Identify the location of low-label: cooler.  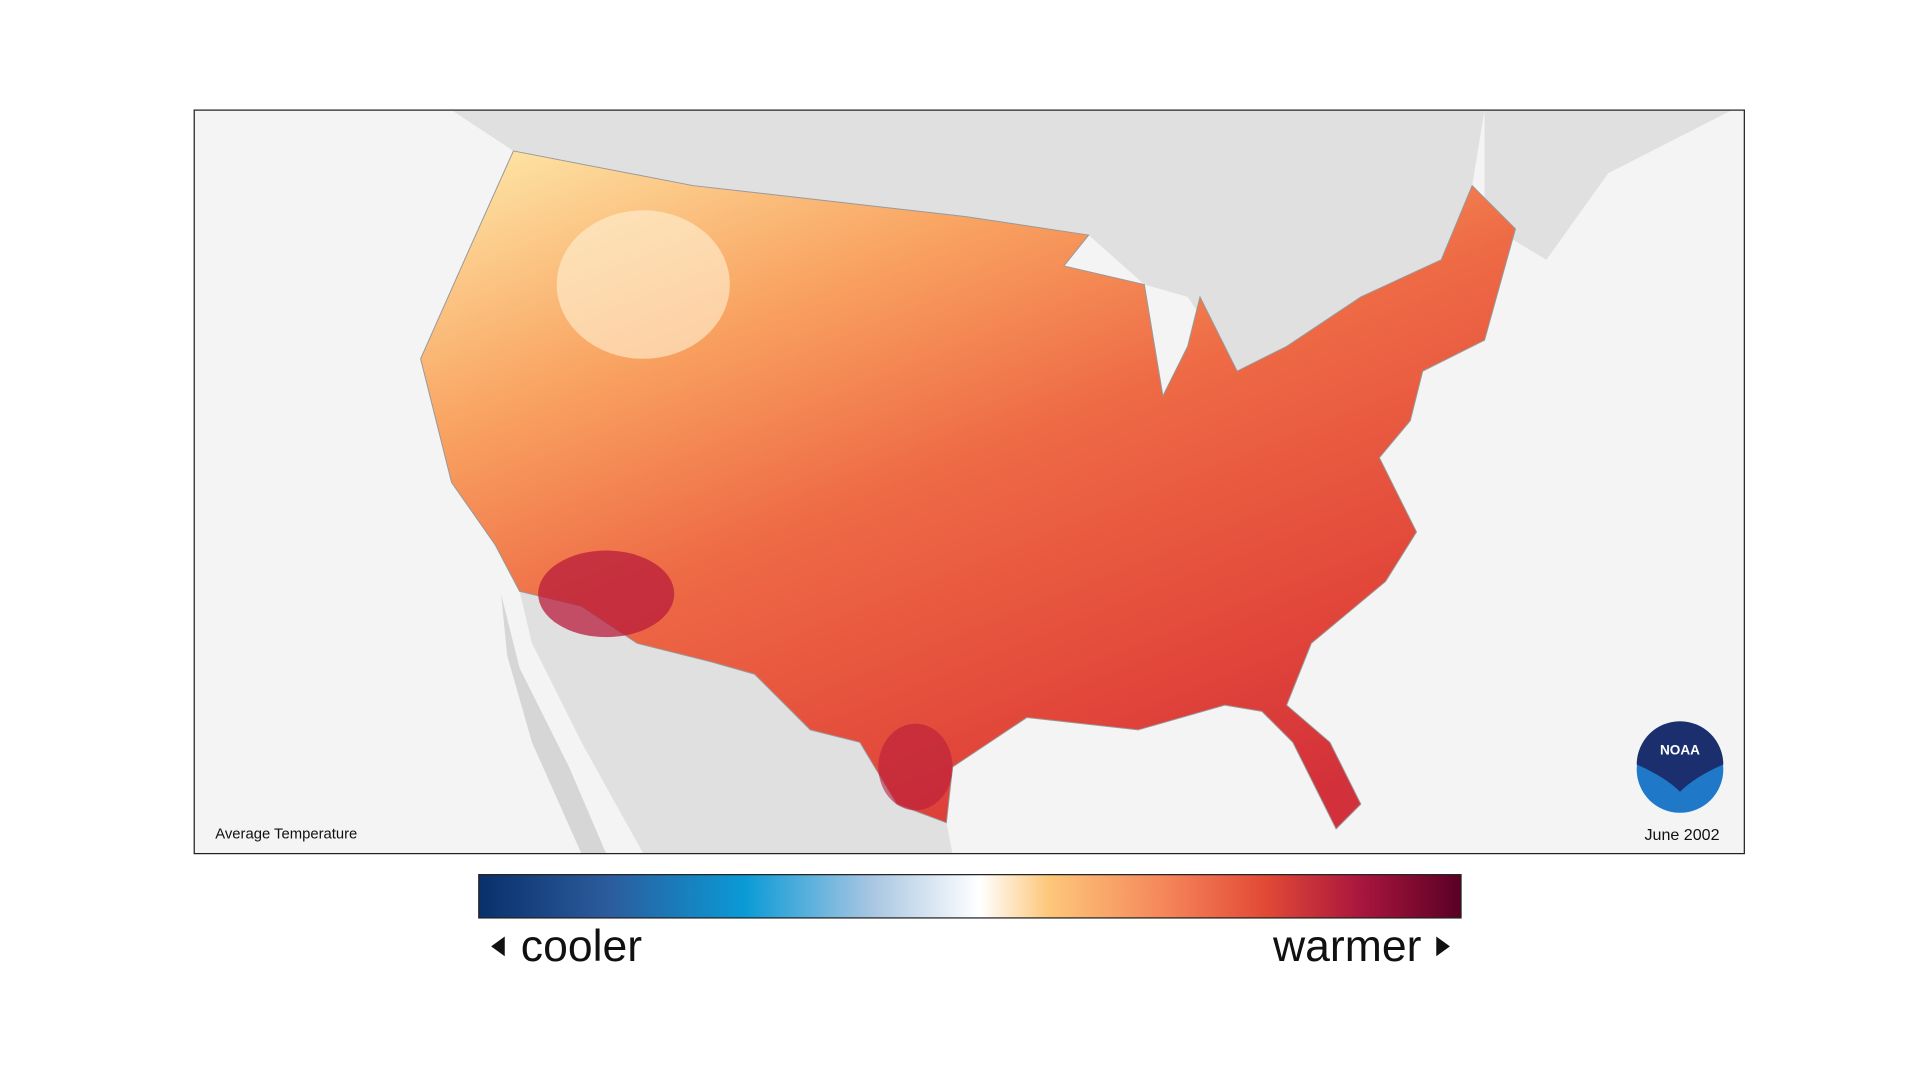
(581, 946).